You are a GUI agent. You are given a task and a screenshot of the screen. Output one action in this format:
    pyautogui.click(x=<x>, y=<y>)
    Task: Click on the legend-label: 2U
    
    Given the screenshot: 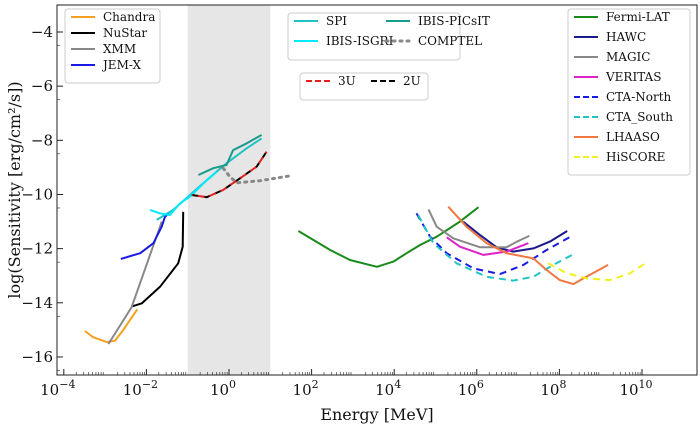 What is the action you would take?
    pyautogui.click(x=412, y=81)
    